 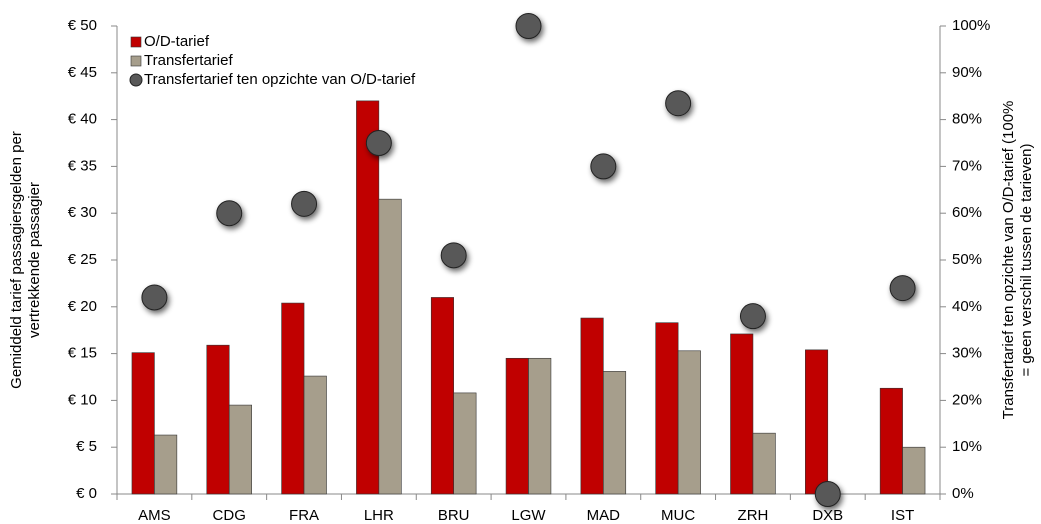 I want to click on y2-tick-label: 30%, so click(x=967, y=353).